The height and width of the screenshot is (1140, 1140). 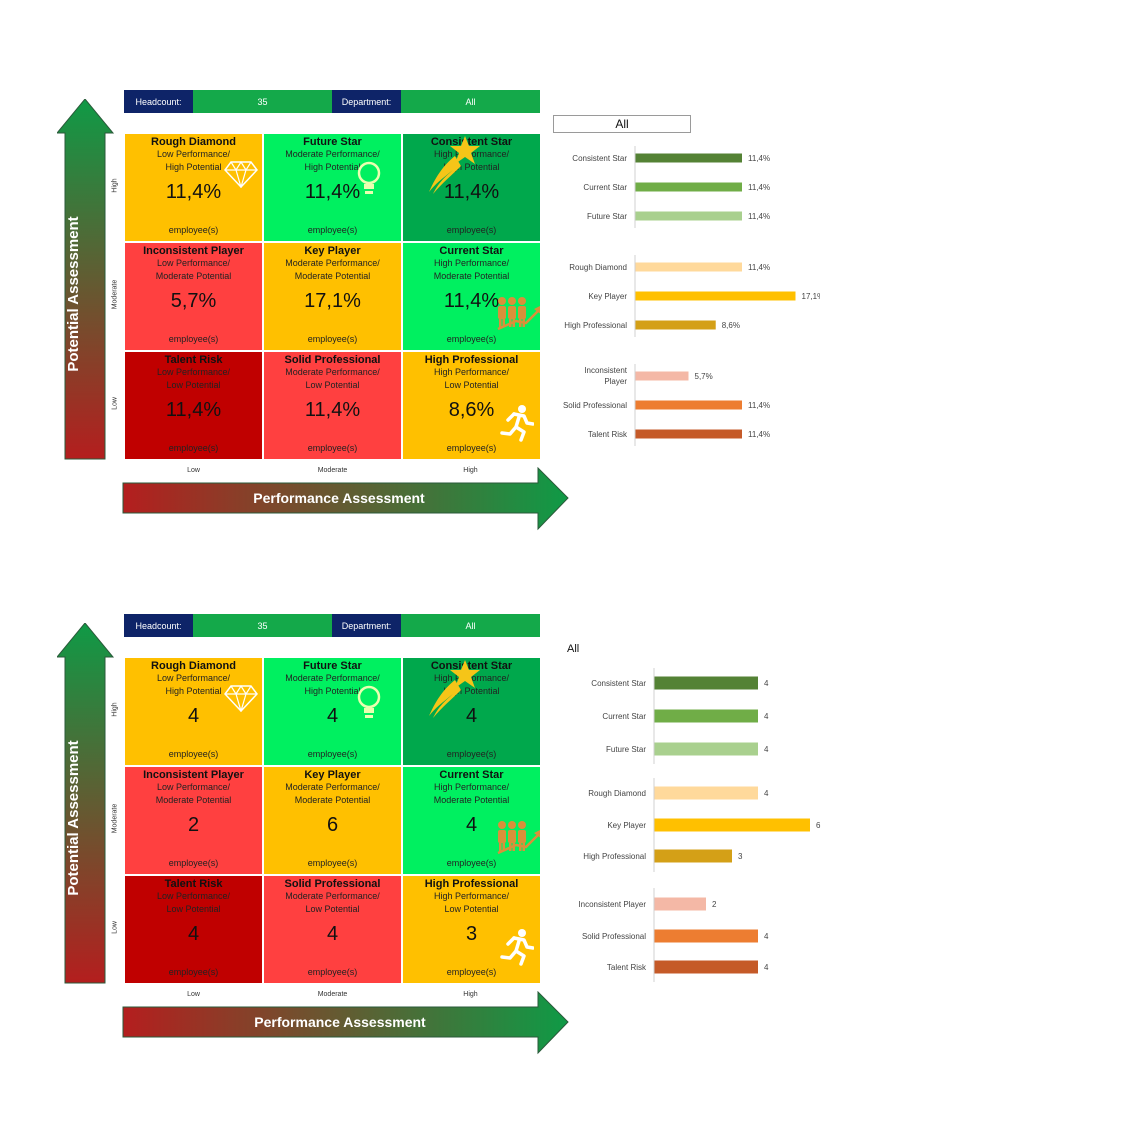 What do you see at coordinates (624, 716) in the screenshot?
I see `category-label: Current Star` at bounding box center [624, 716].